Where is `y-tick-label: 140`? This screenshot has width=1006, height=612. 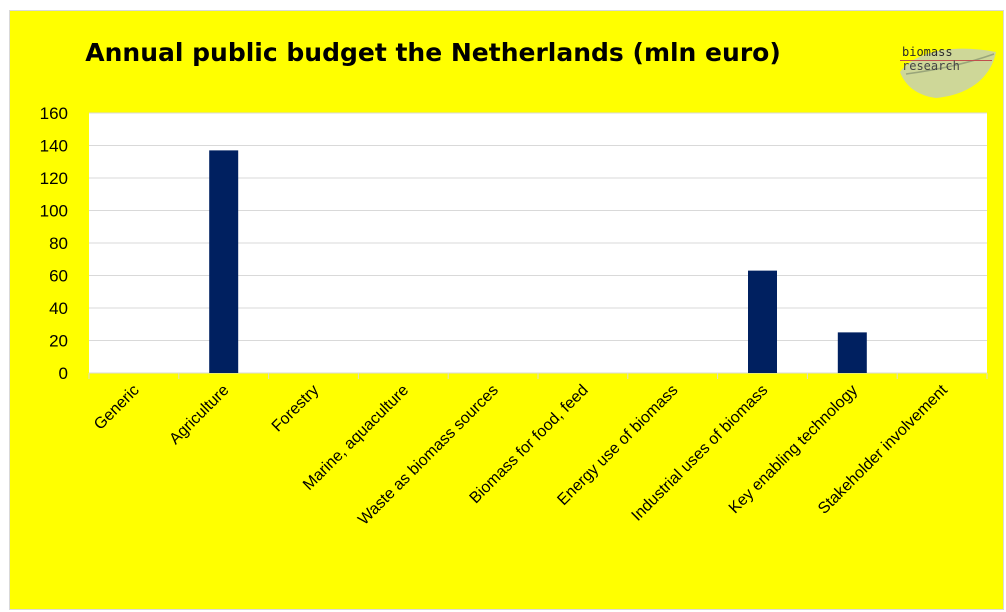 y-tick-label: 140 is located at coordinates (54, 146).